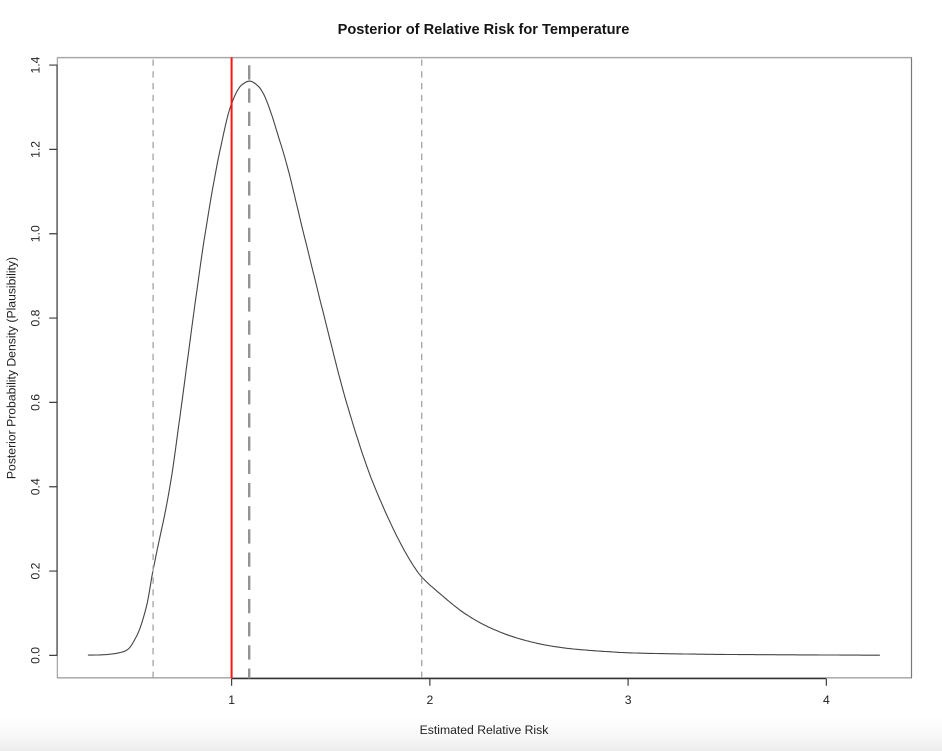 This screenshot has width=942, height=751. Describe the element at coordinates (36, 233) in the screenshot. I see `svg-text: 1.0` at that location.